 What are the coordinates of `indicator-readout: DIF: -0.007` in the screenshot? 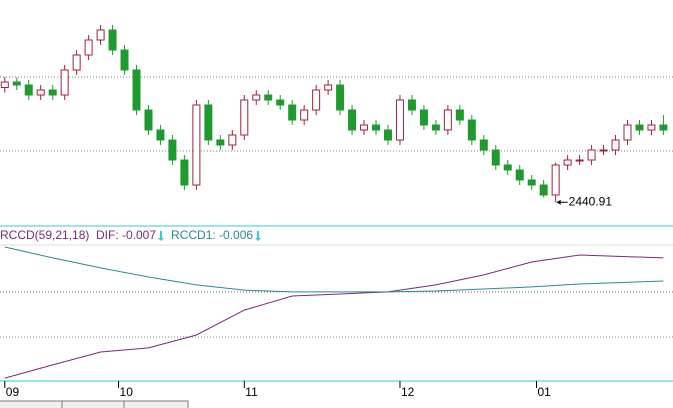 It's located at (126, 235).